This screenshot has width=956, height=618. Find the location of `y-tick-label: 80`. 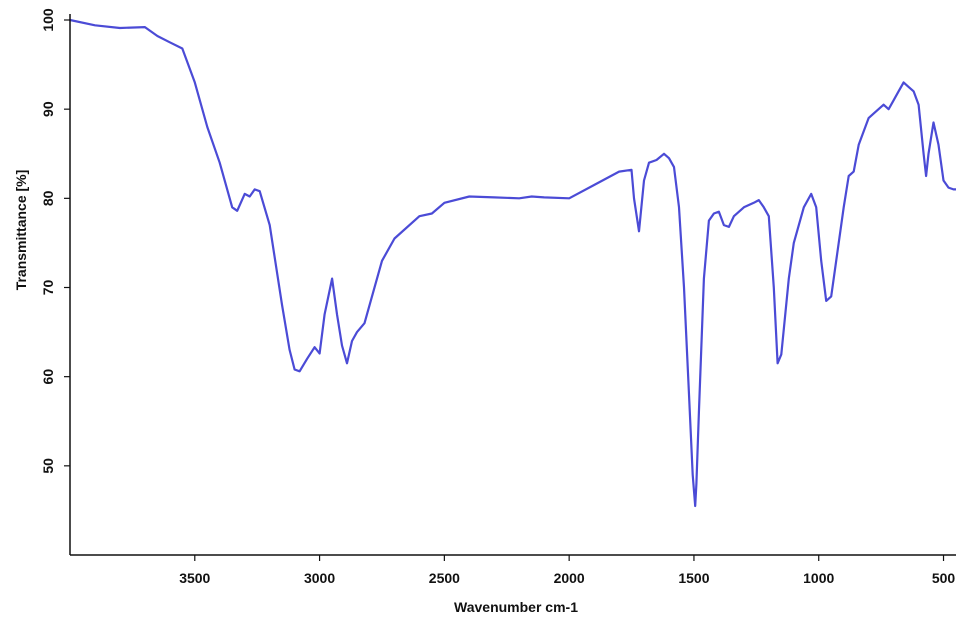

y-tick-label: 80 is located at coordinates (48, 198).